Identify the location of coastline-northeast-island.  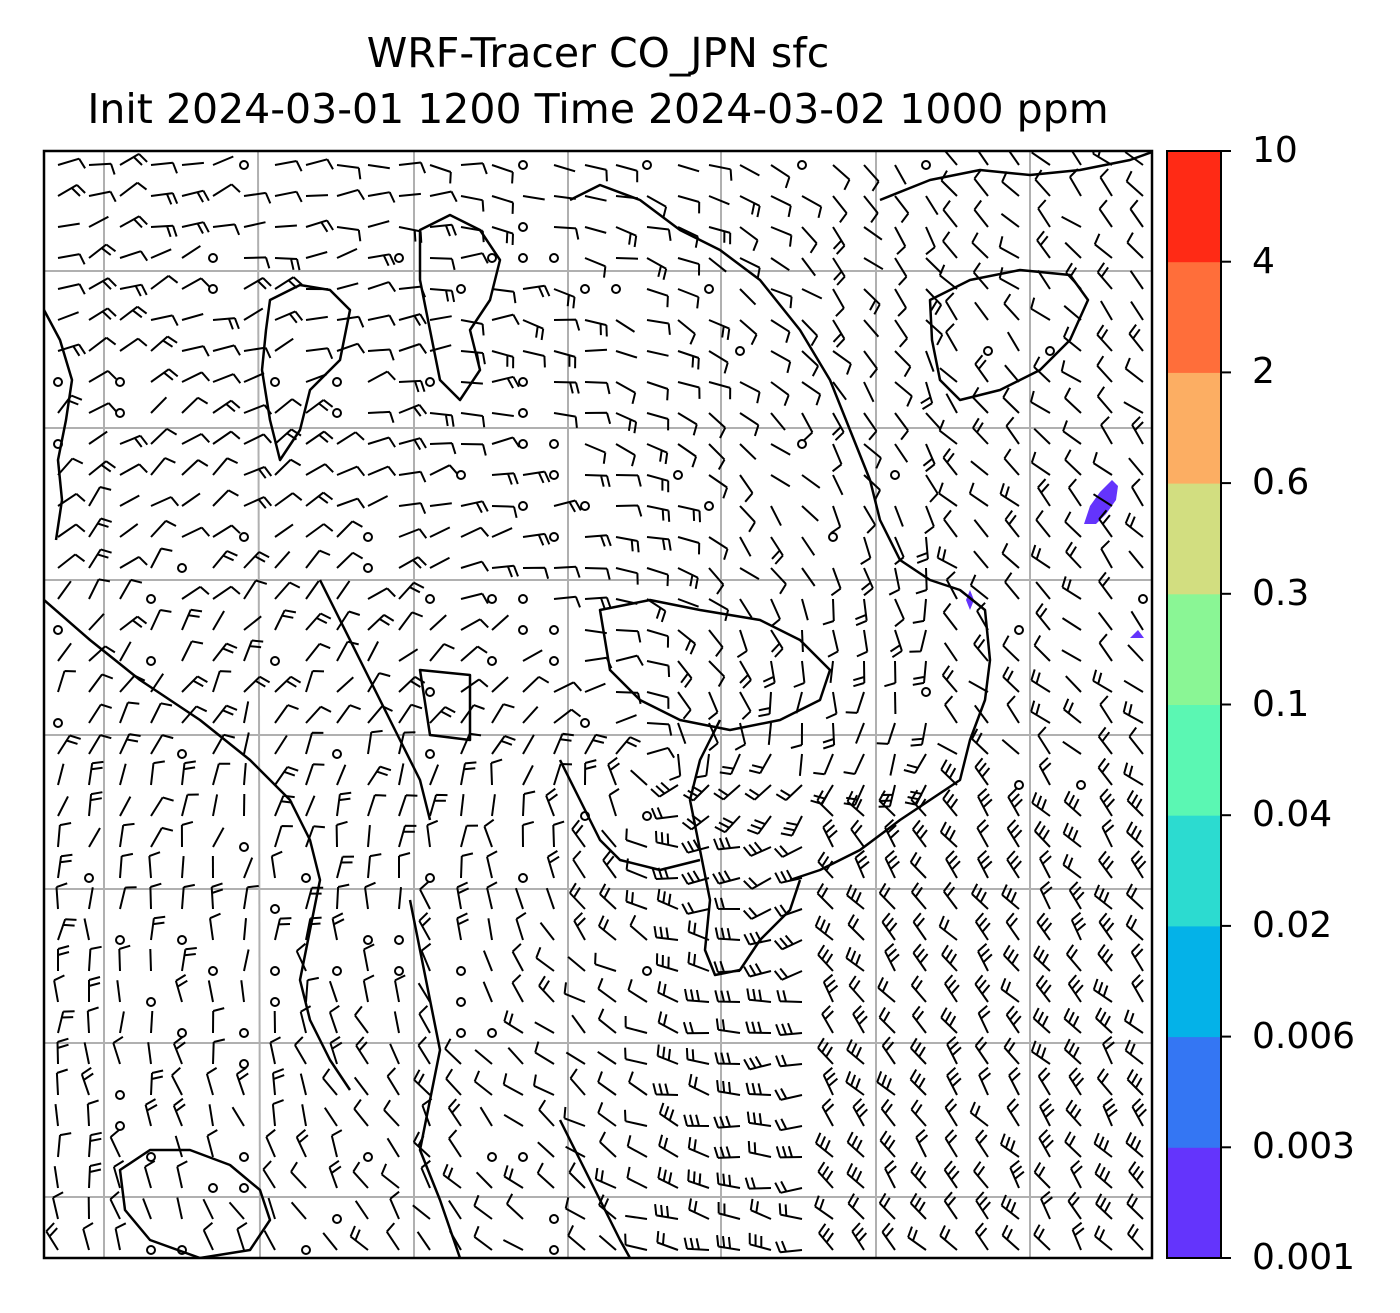
(1009, 335).